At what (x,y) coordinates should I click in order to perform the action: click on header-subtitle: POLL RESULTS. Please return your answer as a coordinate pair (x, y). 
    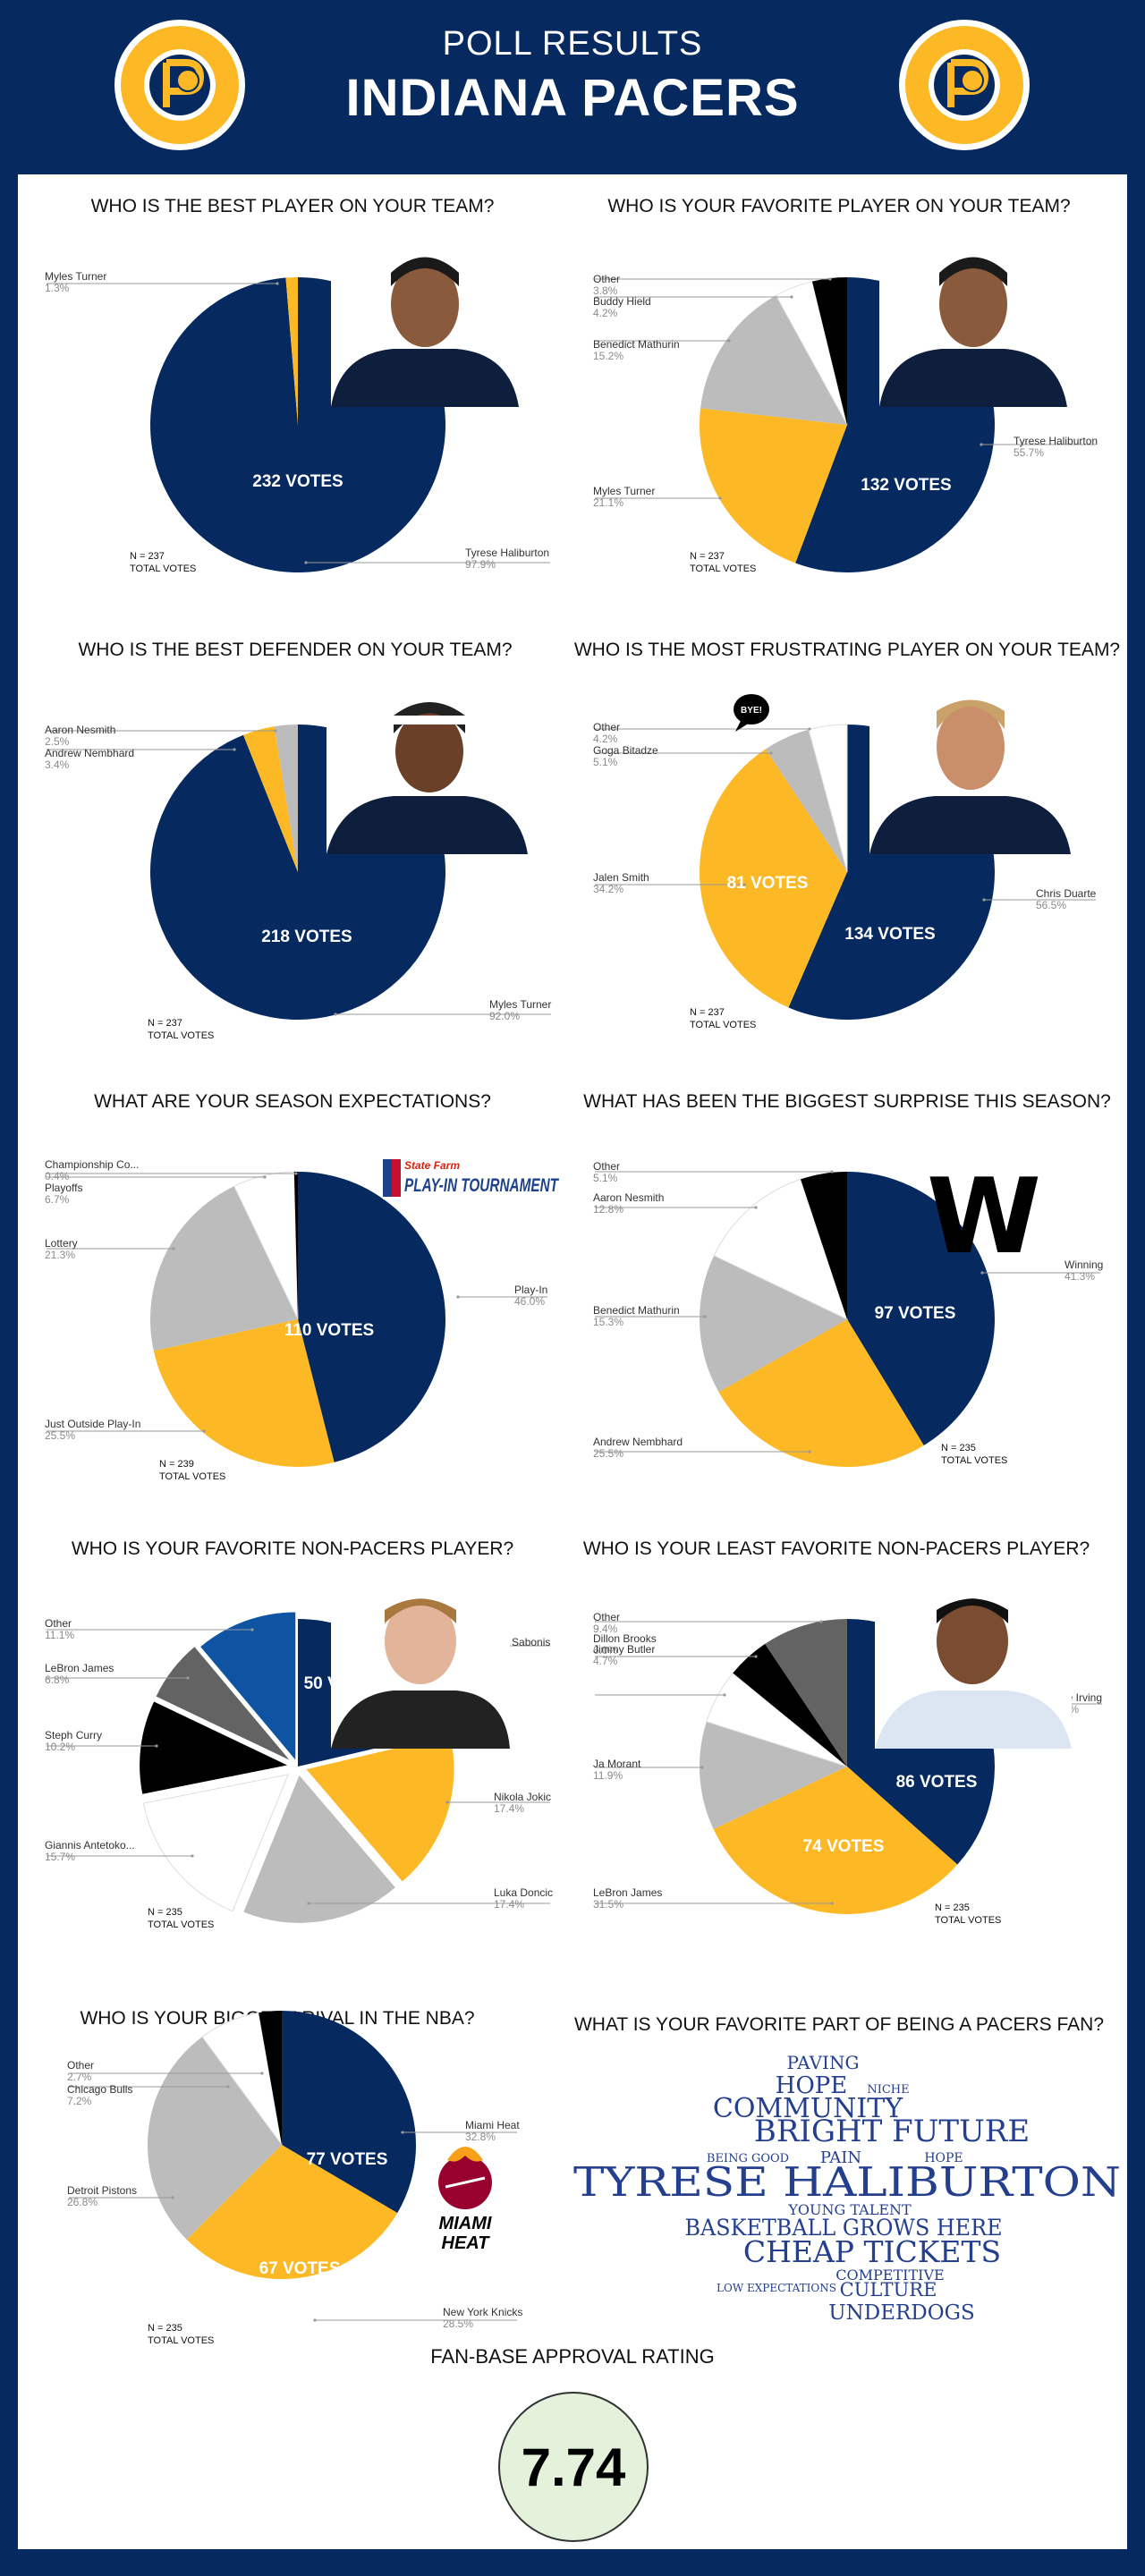
    Looking at the image, I should click on (572, 44).